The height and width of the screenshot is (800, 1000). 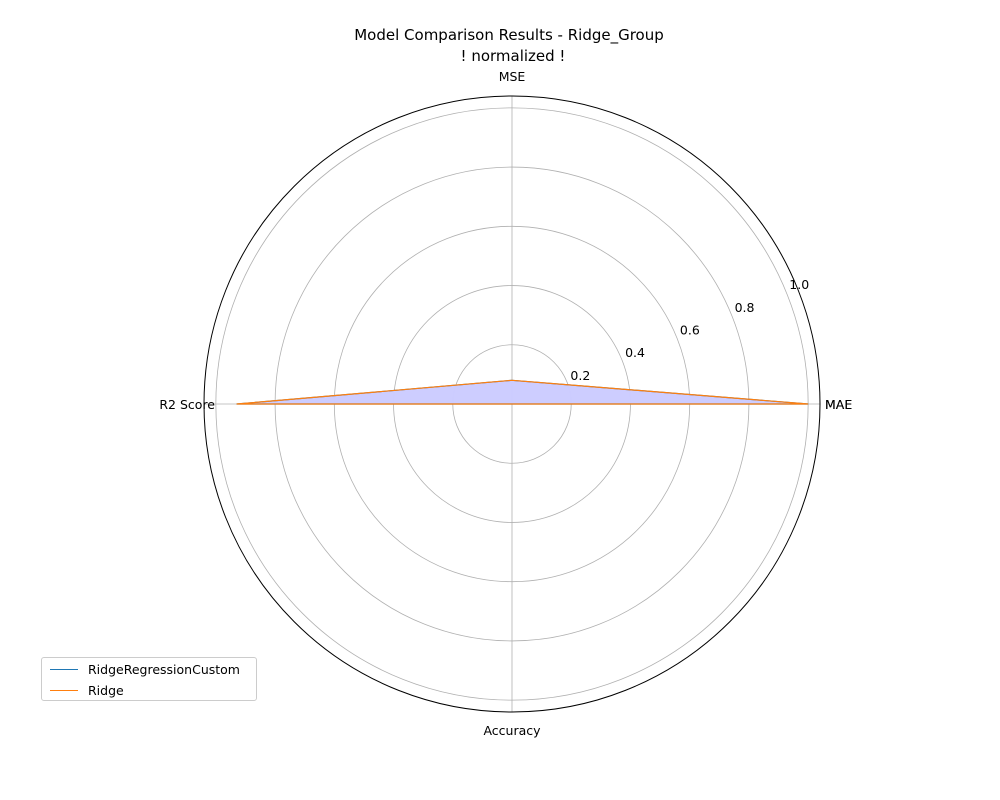 I want to click on radial-tick-label: 1.0, so click(x=799, y=284).